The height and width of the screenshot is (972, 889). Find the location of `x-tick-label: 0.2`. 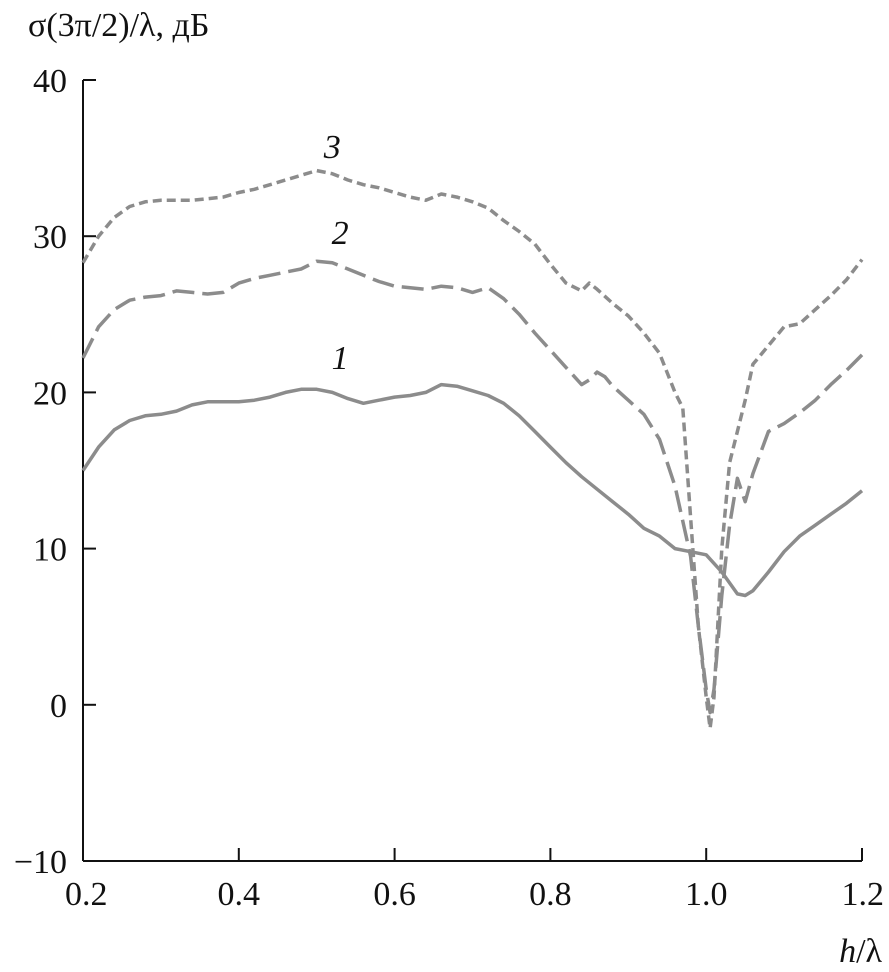

x-tick-label: 0.2 is located at coordinates (86, 894).